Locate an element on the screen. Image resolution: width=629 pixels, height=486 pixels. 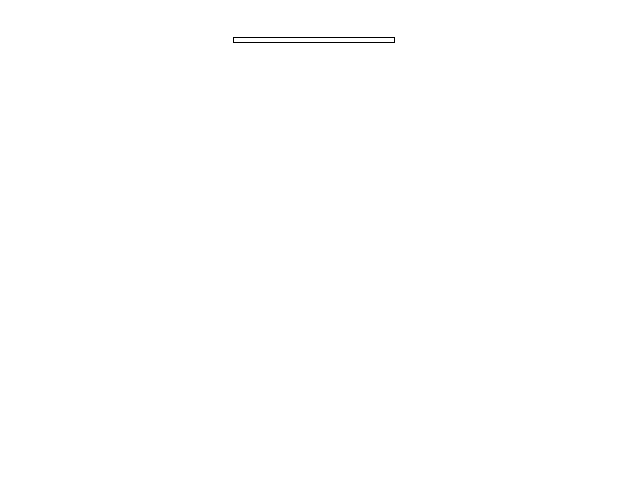
chart-legend is located at coordinates (314, 40).